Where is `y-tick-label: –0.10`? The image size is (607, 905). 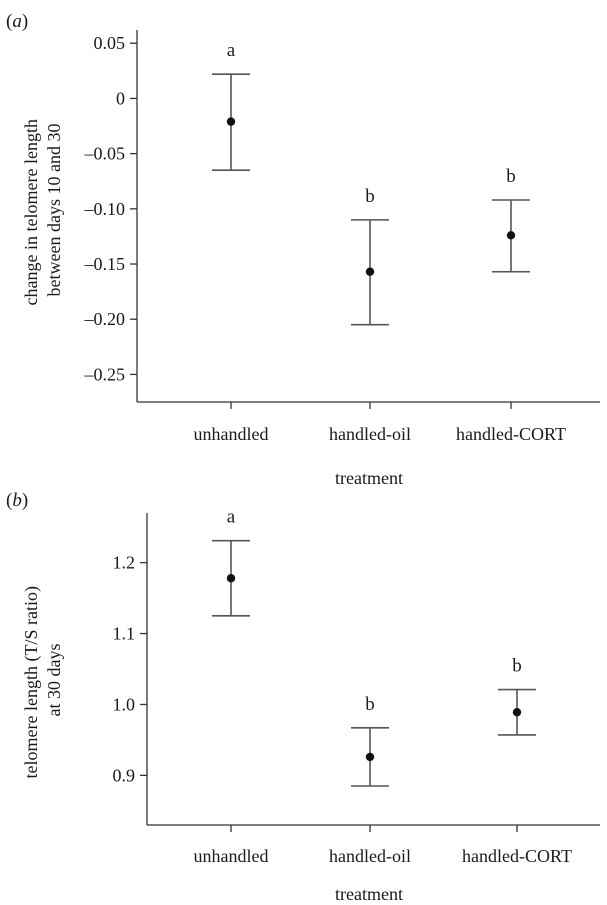 y-tick-label: –0.10 is located at coordinates (105, 209).